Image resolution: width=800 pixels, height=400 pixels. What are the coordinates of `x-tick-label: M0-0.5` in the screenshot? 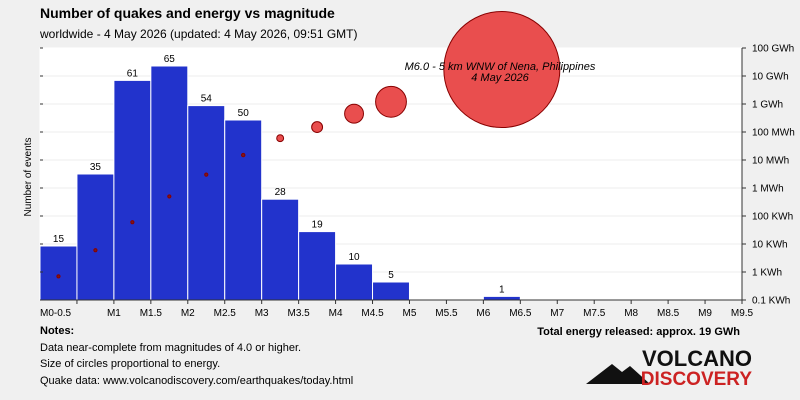 It's located at (56, 313).